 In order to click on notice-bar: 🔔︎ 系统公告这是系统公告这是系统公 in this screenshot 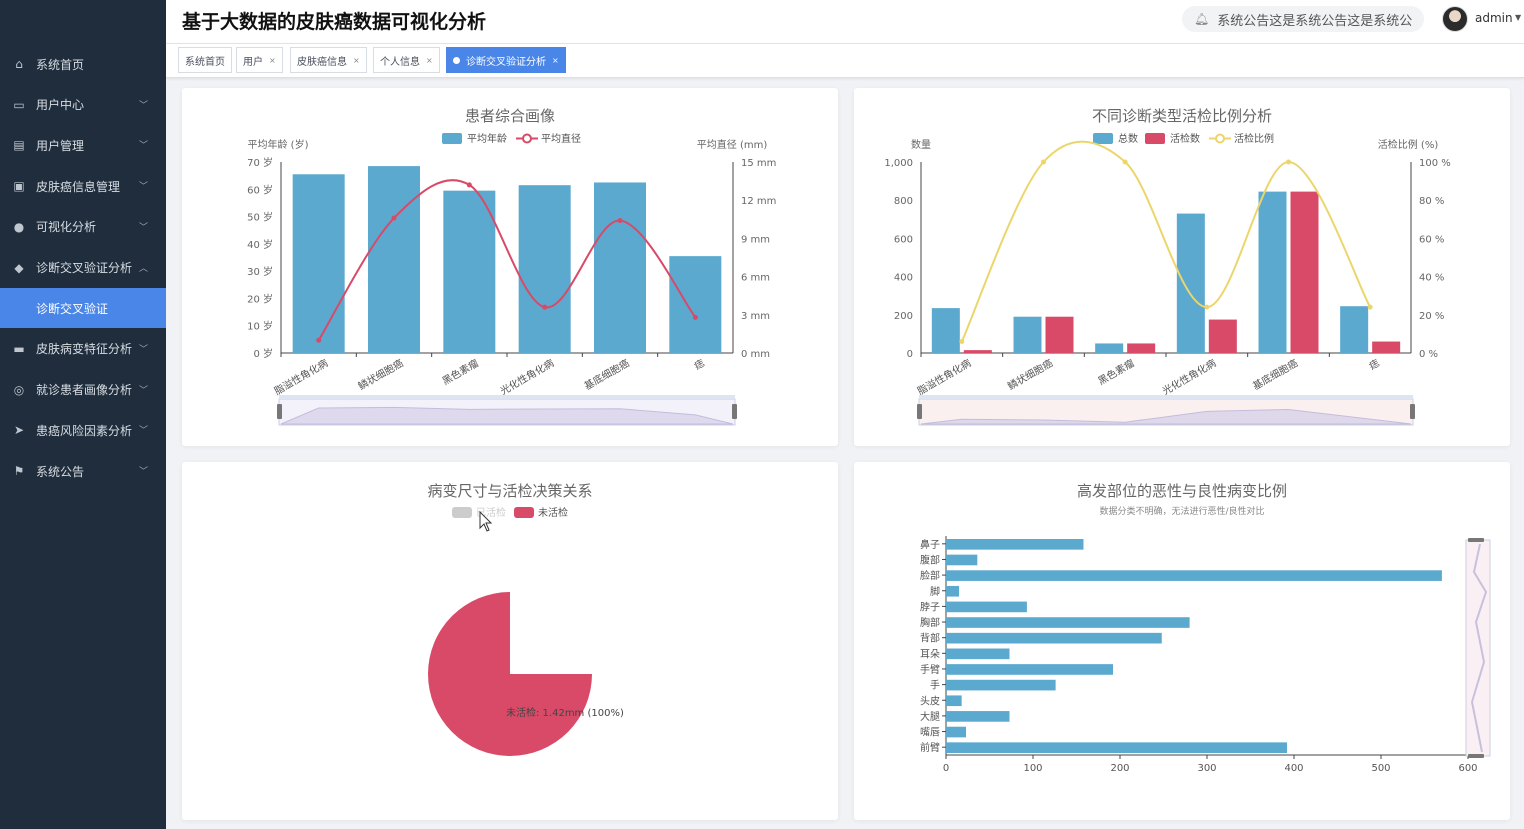, I will do `click(1303, 19)`.